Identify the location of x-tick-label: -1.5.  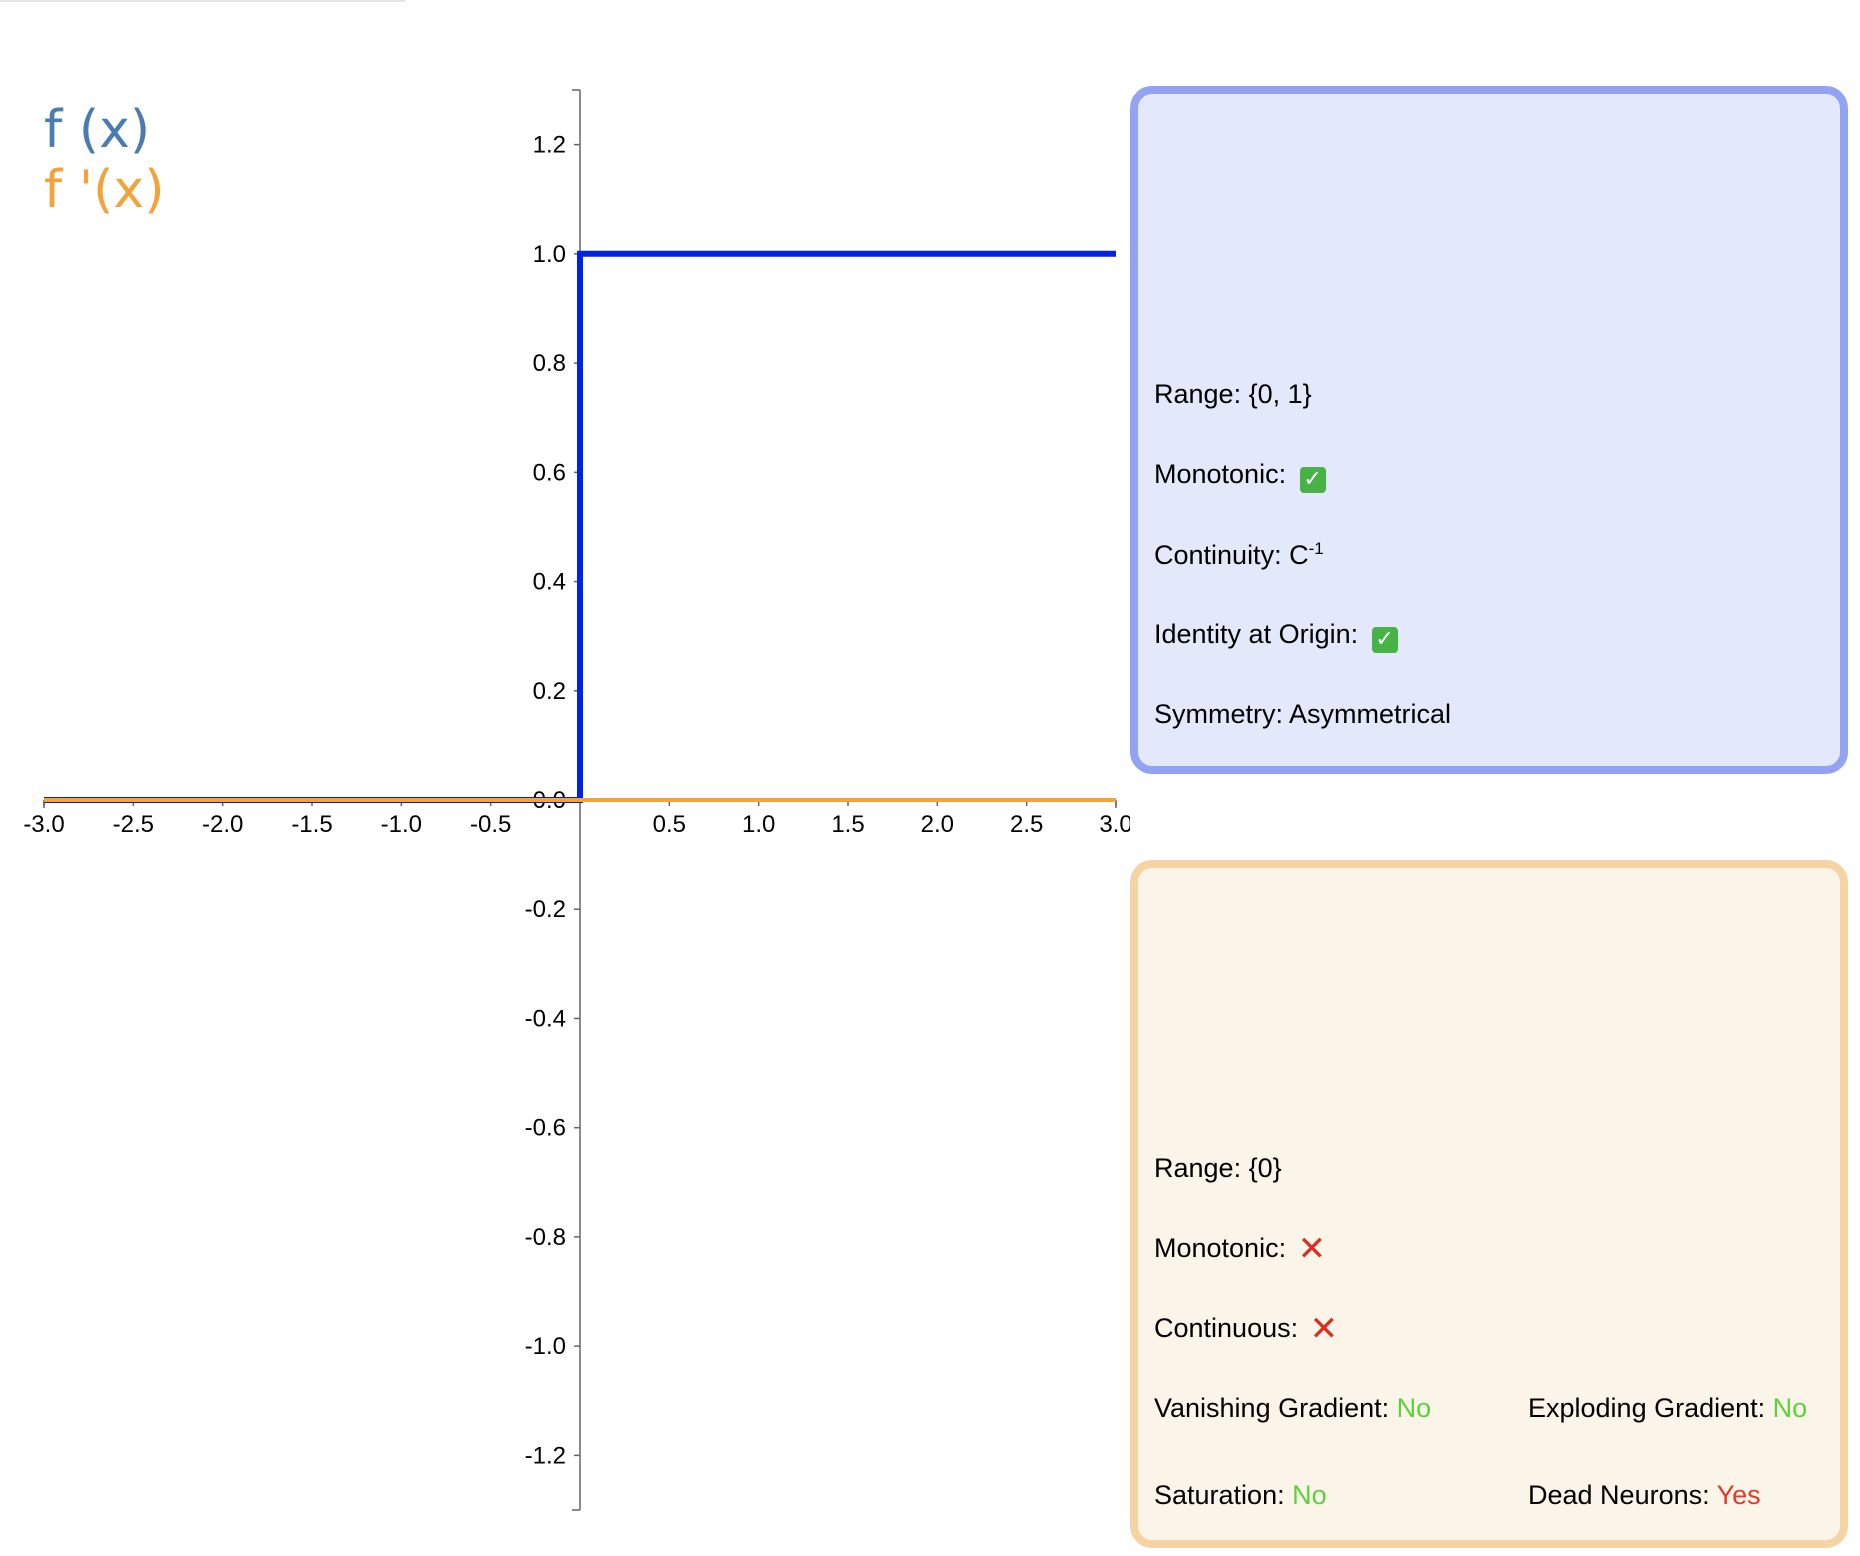
(311, 824).